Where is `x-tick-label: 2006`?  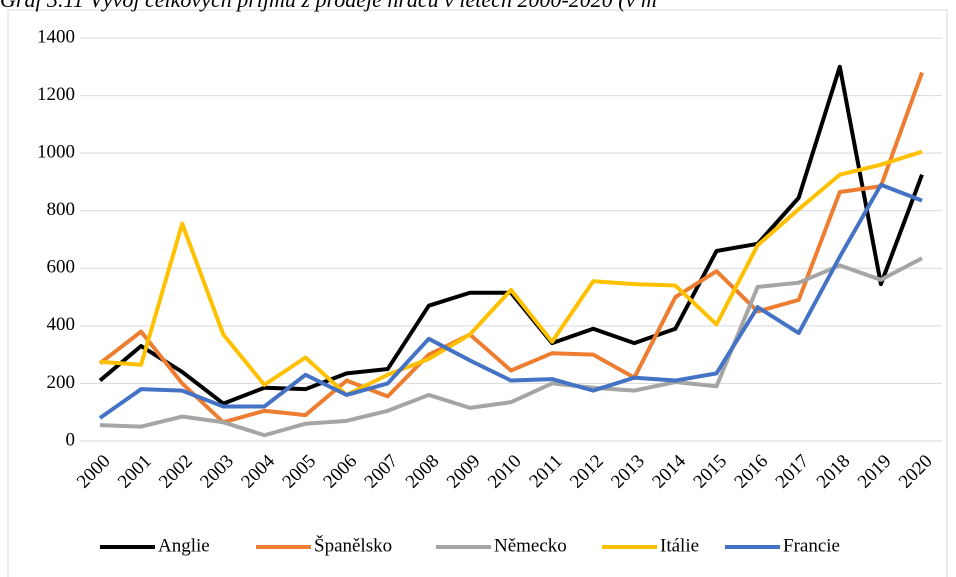 x-tick-label: 2006 is located at coordinates (340, 472).